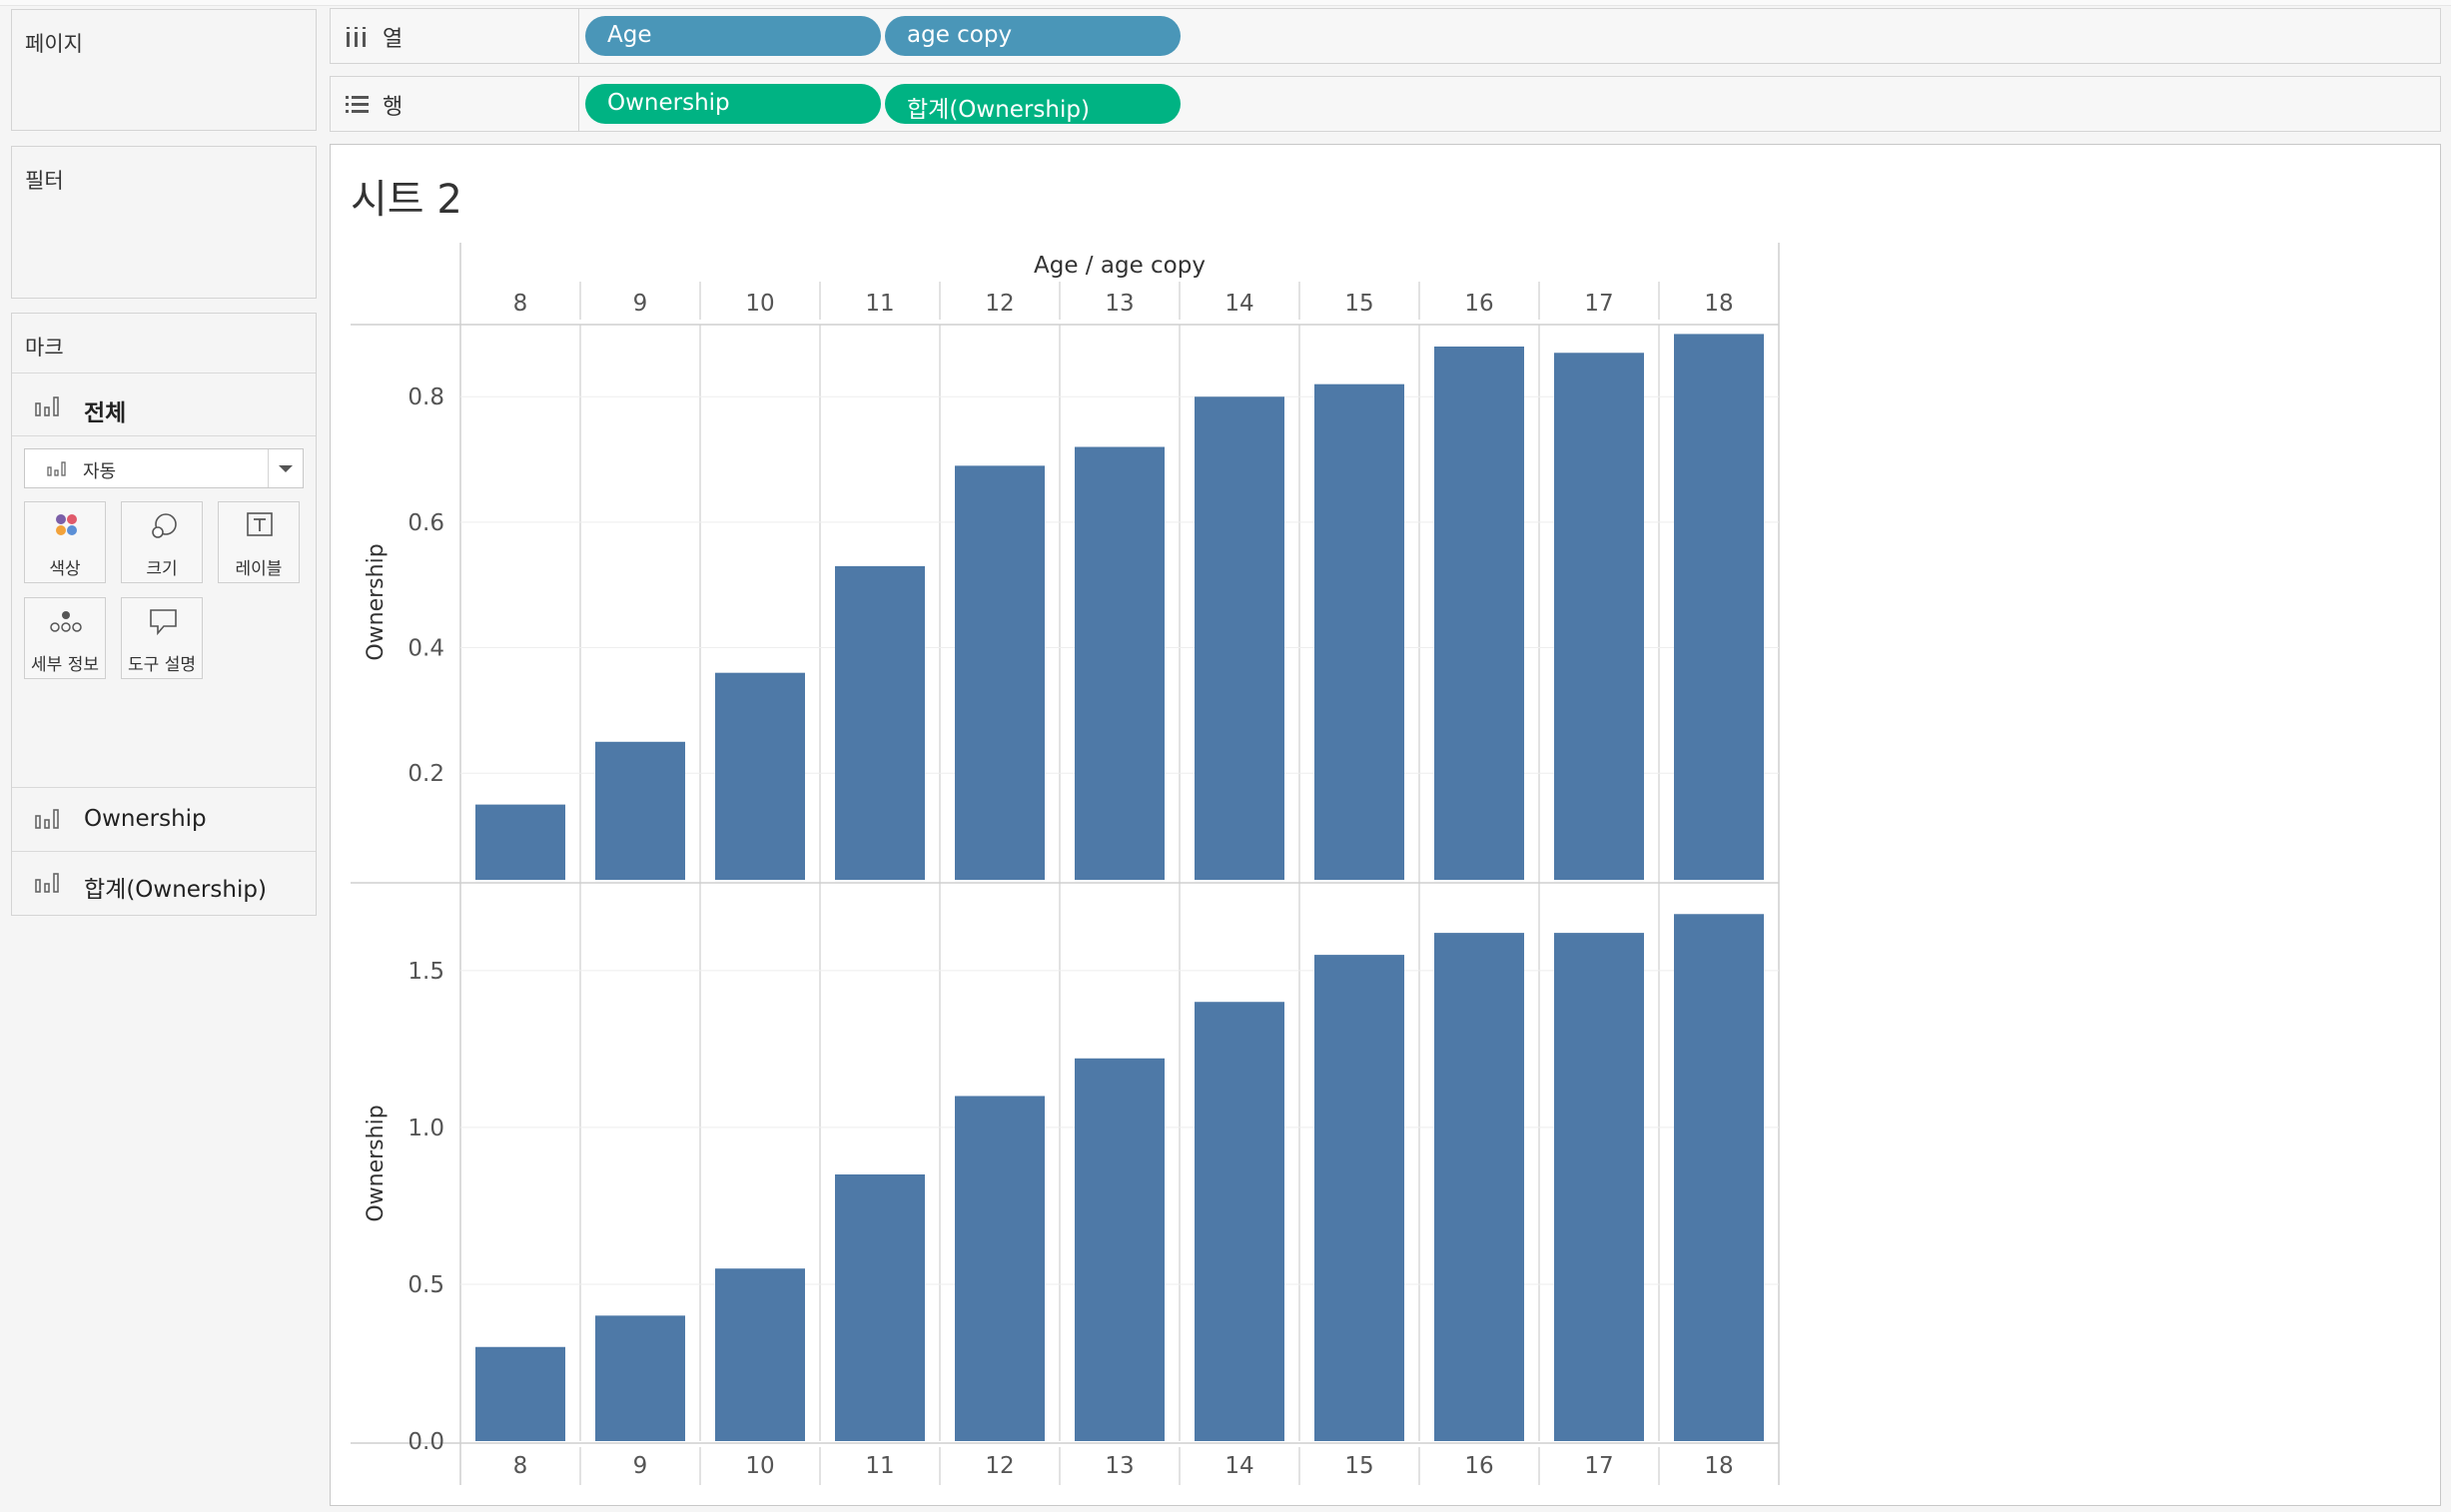  What do you see at coordinates (164, 222) in the screenshot?
I see `filters-panel: 필터` at bounding box center [164, 222].